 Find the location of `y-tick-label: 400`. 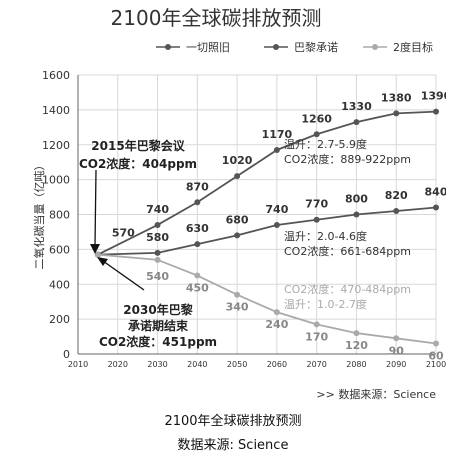

y-tick-label: 400 is located at coordinates (59, 284).